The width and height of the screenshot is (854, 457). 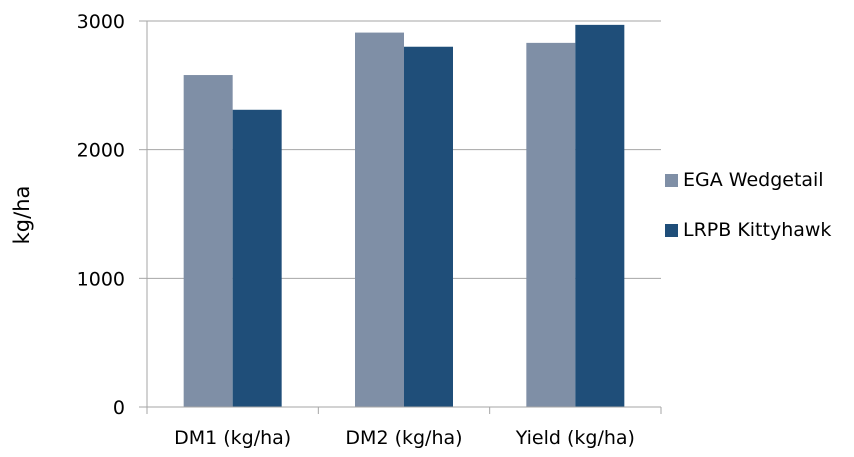 I want to click on x-tick-label: DM1 (kg/ha), so click(x=232, y=438).